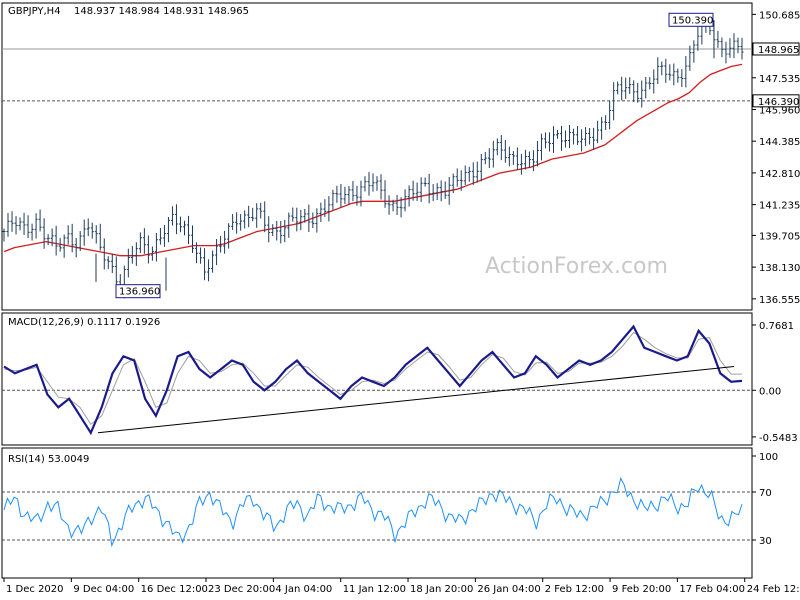 This screenshot has width=800, height=600. I want to click on low-label: 136.960, so click(139, 292).